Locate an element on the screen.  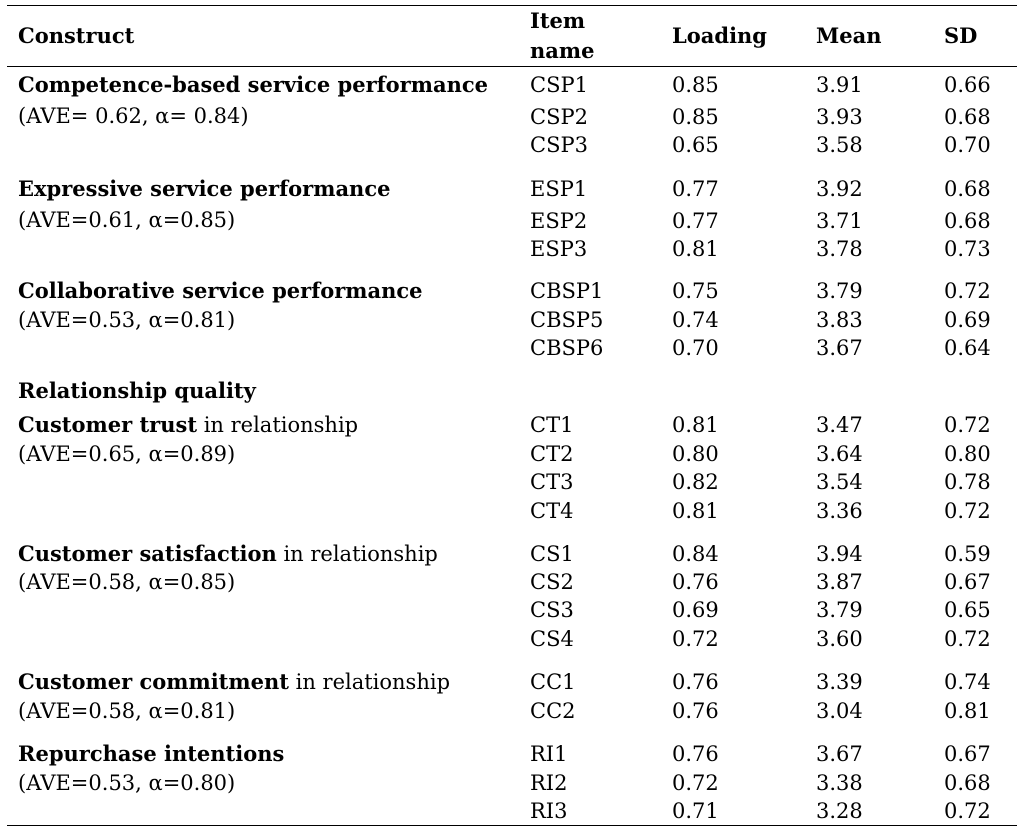
construct-name: Customer trust is located at coordinates (108, 424).